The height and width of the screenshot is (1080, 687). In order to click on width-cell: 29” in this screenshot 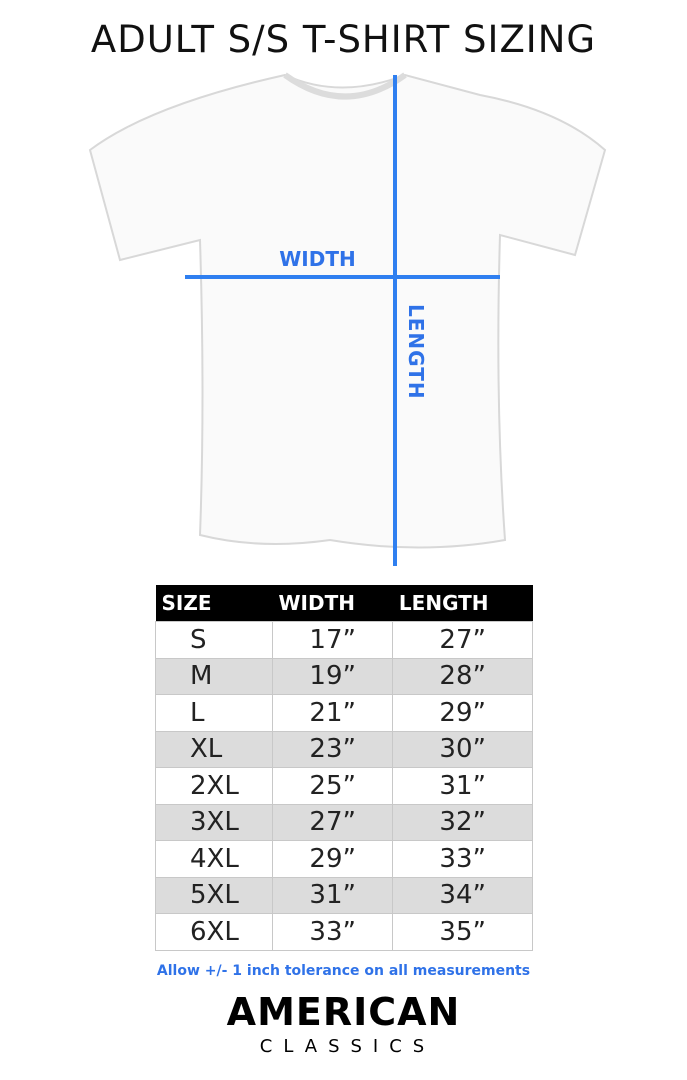, I will do `click(332, 859)`.